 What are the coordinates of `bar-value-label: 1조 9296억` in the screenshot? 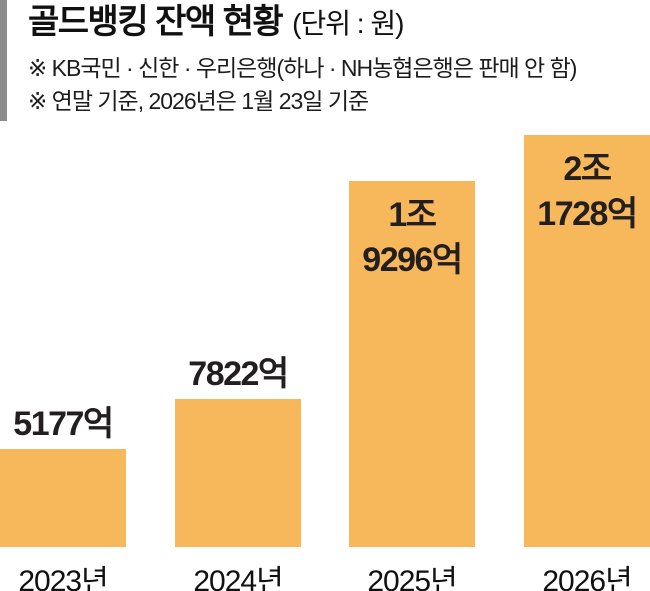 It's located at (412, 238).